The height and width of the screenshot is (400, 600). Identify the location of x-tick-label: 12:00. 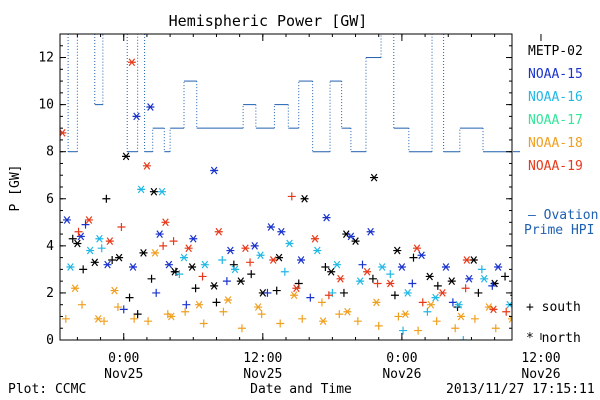
(262, 358).